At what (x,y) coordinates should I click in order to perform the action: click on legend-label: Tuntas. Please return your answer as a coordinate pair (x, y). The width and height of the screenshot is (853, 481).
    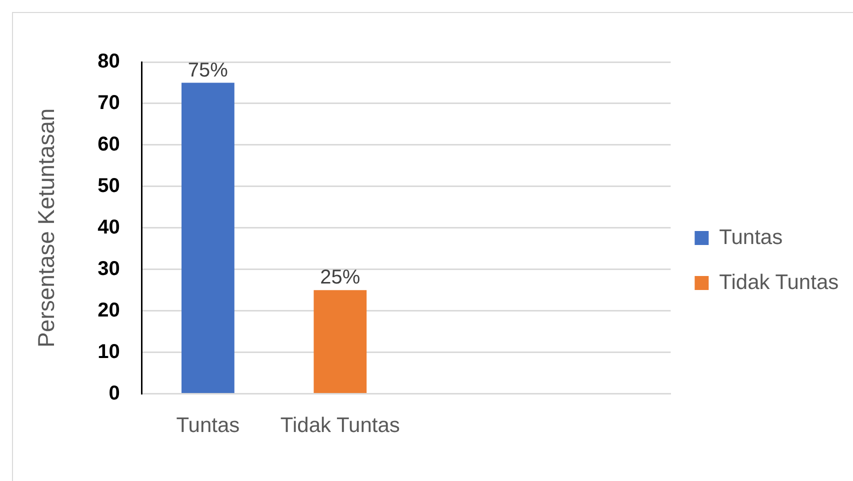
    Looking at the image, I should click on (751, 237).